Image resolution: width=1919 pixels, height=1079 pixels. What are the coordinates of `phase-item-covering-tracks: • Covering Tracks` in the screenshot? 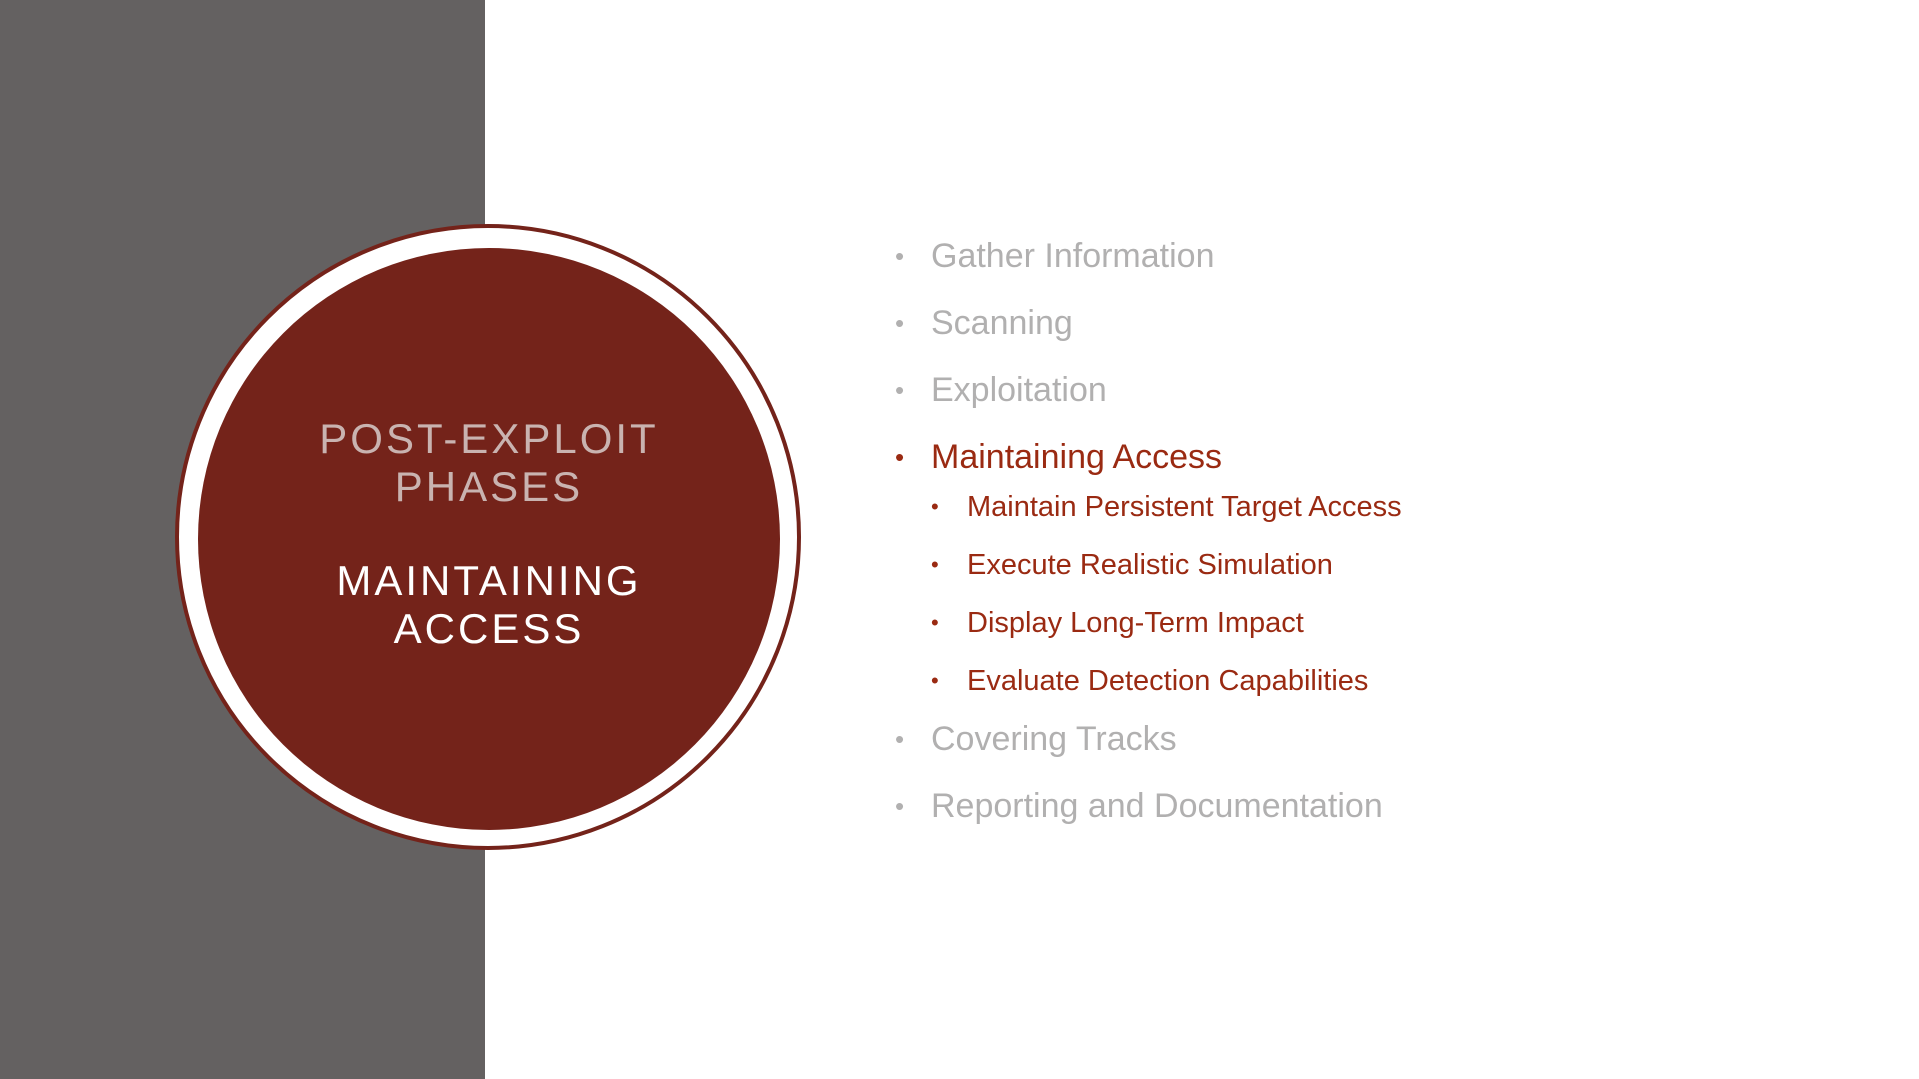 It's located at (1345, 739).